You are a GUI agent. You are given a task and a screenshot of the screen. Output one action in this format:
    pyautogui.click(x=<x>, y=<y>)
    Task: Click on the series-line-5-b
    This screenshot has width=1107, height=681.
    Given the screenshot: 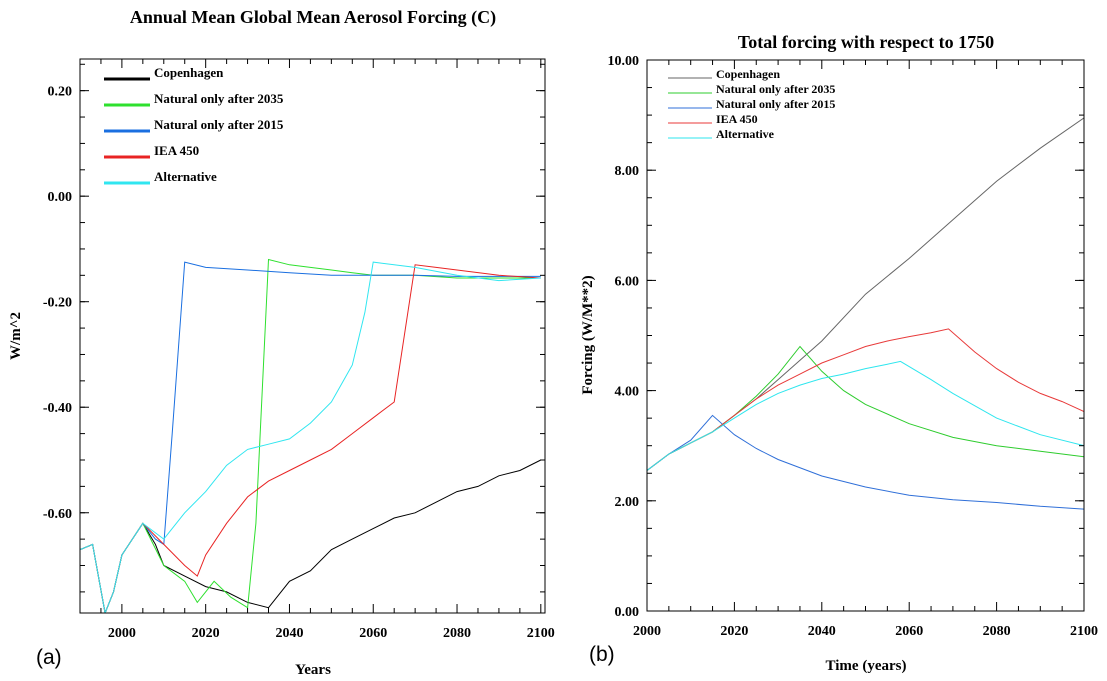 What is the action you would take?
    pyautogui.click(x=865, y=415)
    